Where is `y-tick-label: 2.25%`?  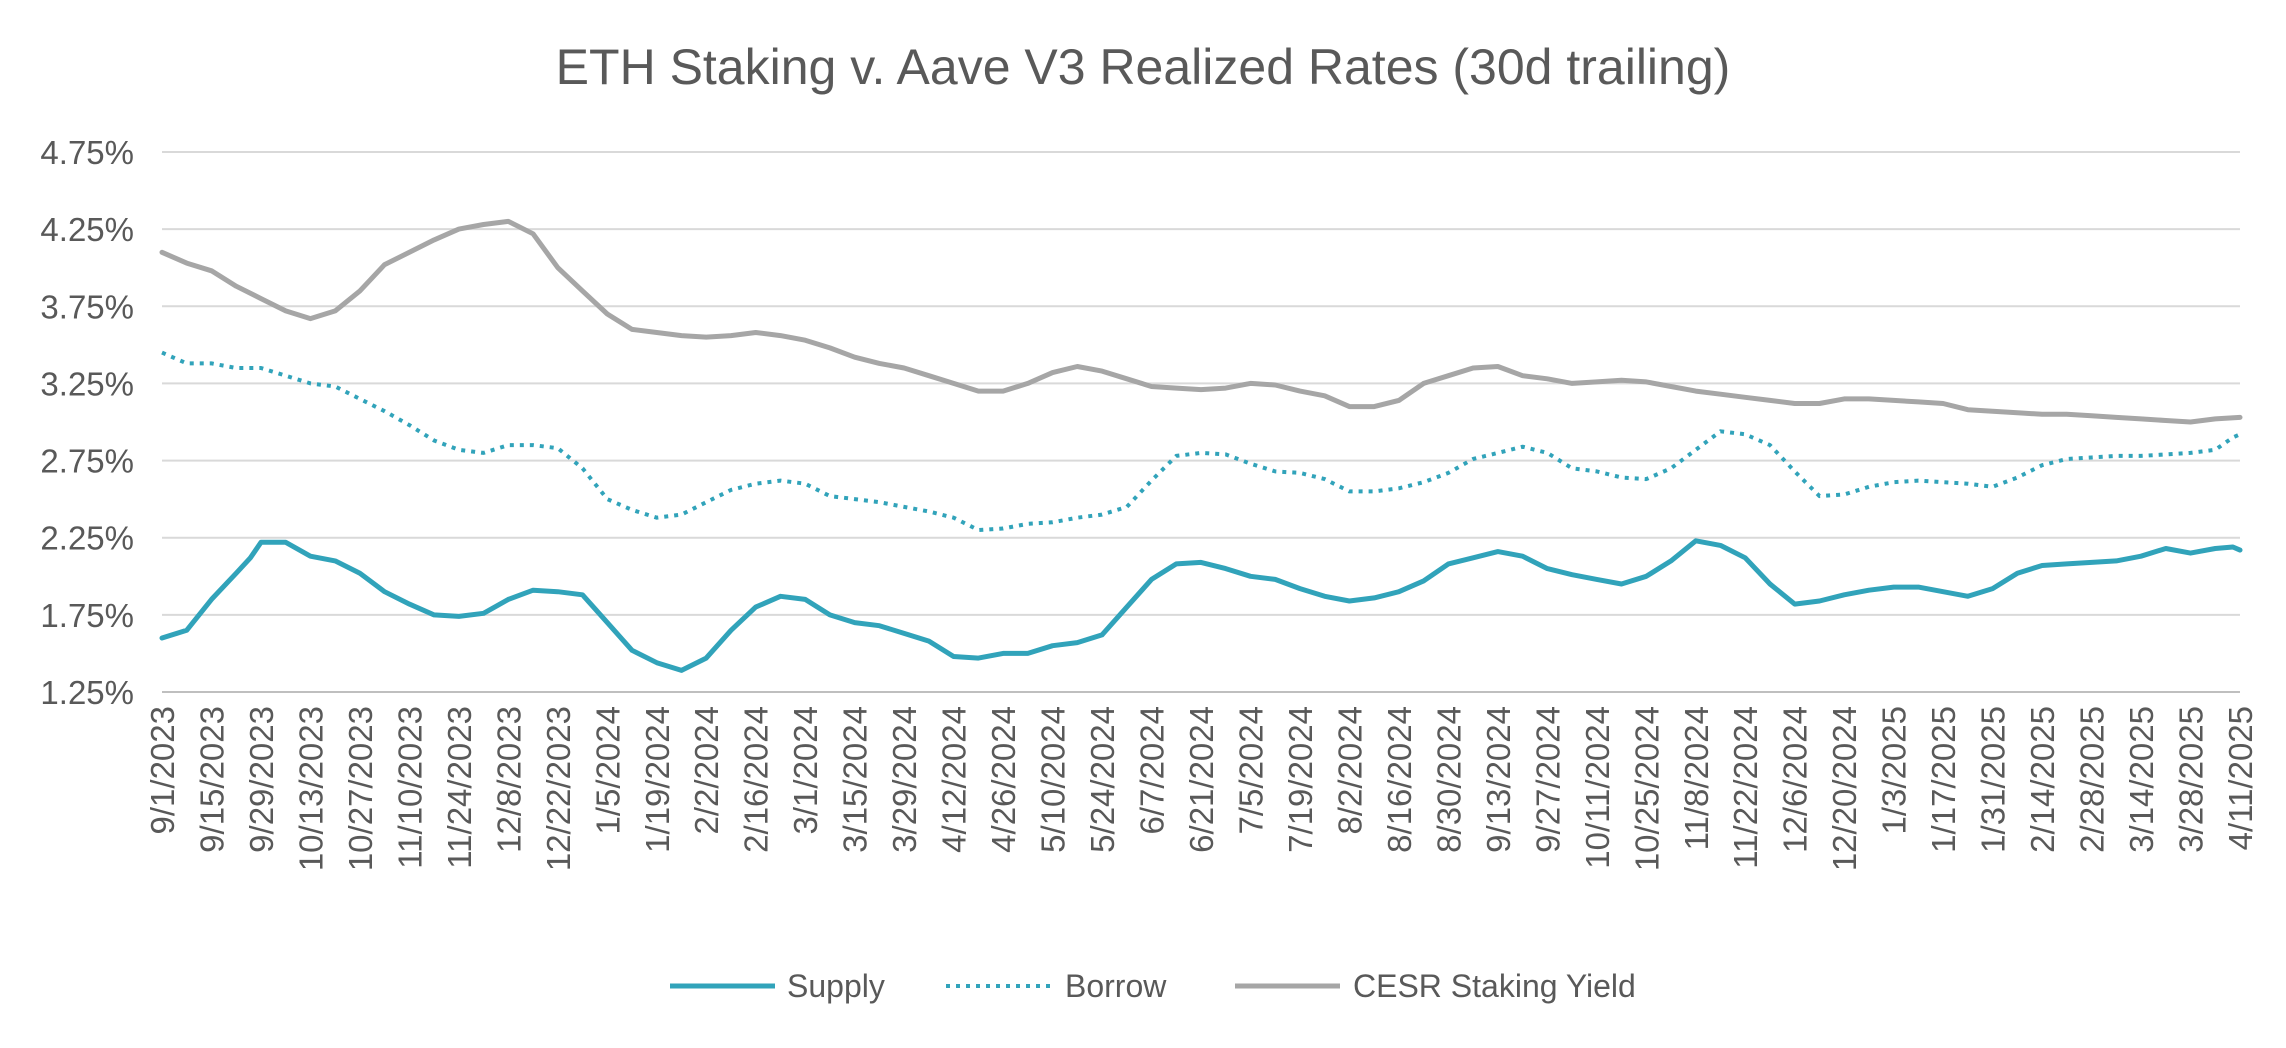
y-tick-label: 2.25% is located at coordinates (87, 538).